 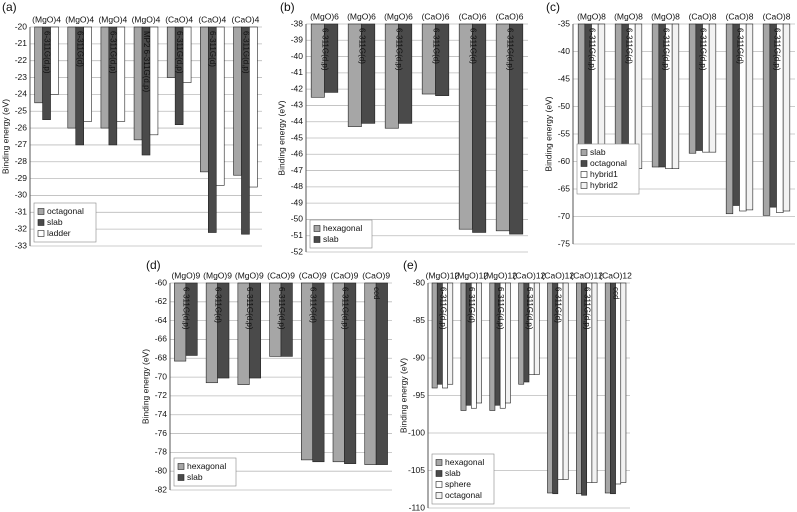 What do you see at coordinates (553, 7) in the screenshot?
I see `panel-label: (c)` at bounding box center [553, 7].